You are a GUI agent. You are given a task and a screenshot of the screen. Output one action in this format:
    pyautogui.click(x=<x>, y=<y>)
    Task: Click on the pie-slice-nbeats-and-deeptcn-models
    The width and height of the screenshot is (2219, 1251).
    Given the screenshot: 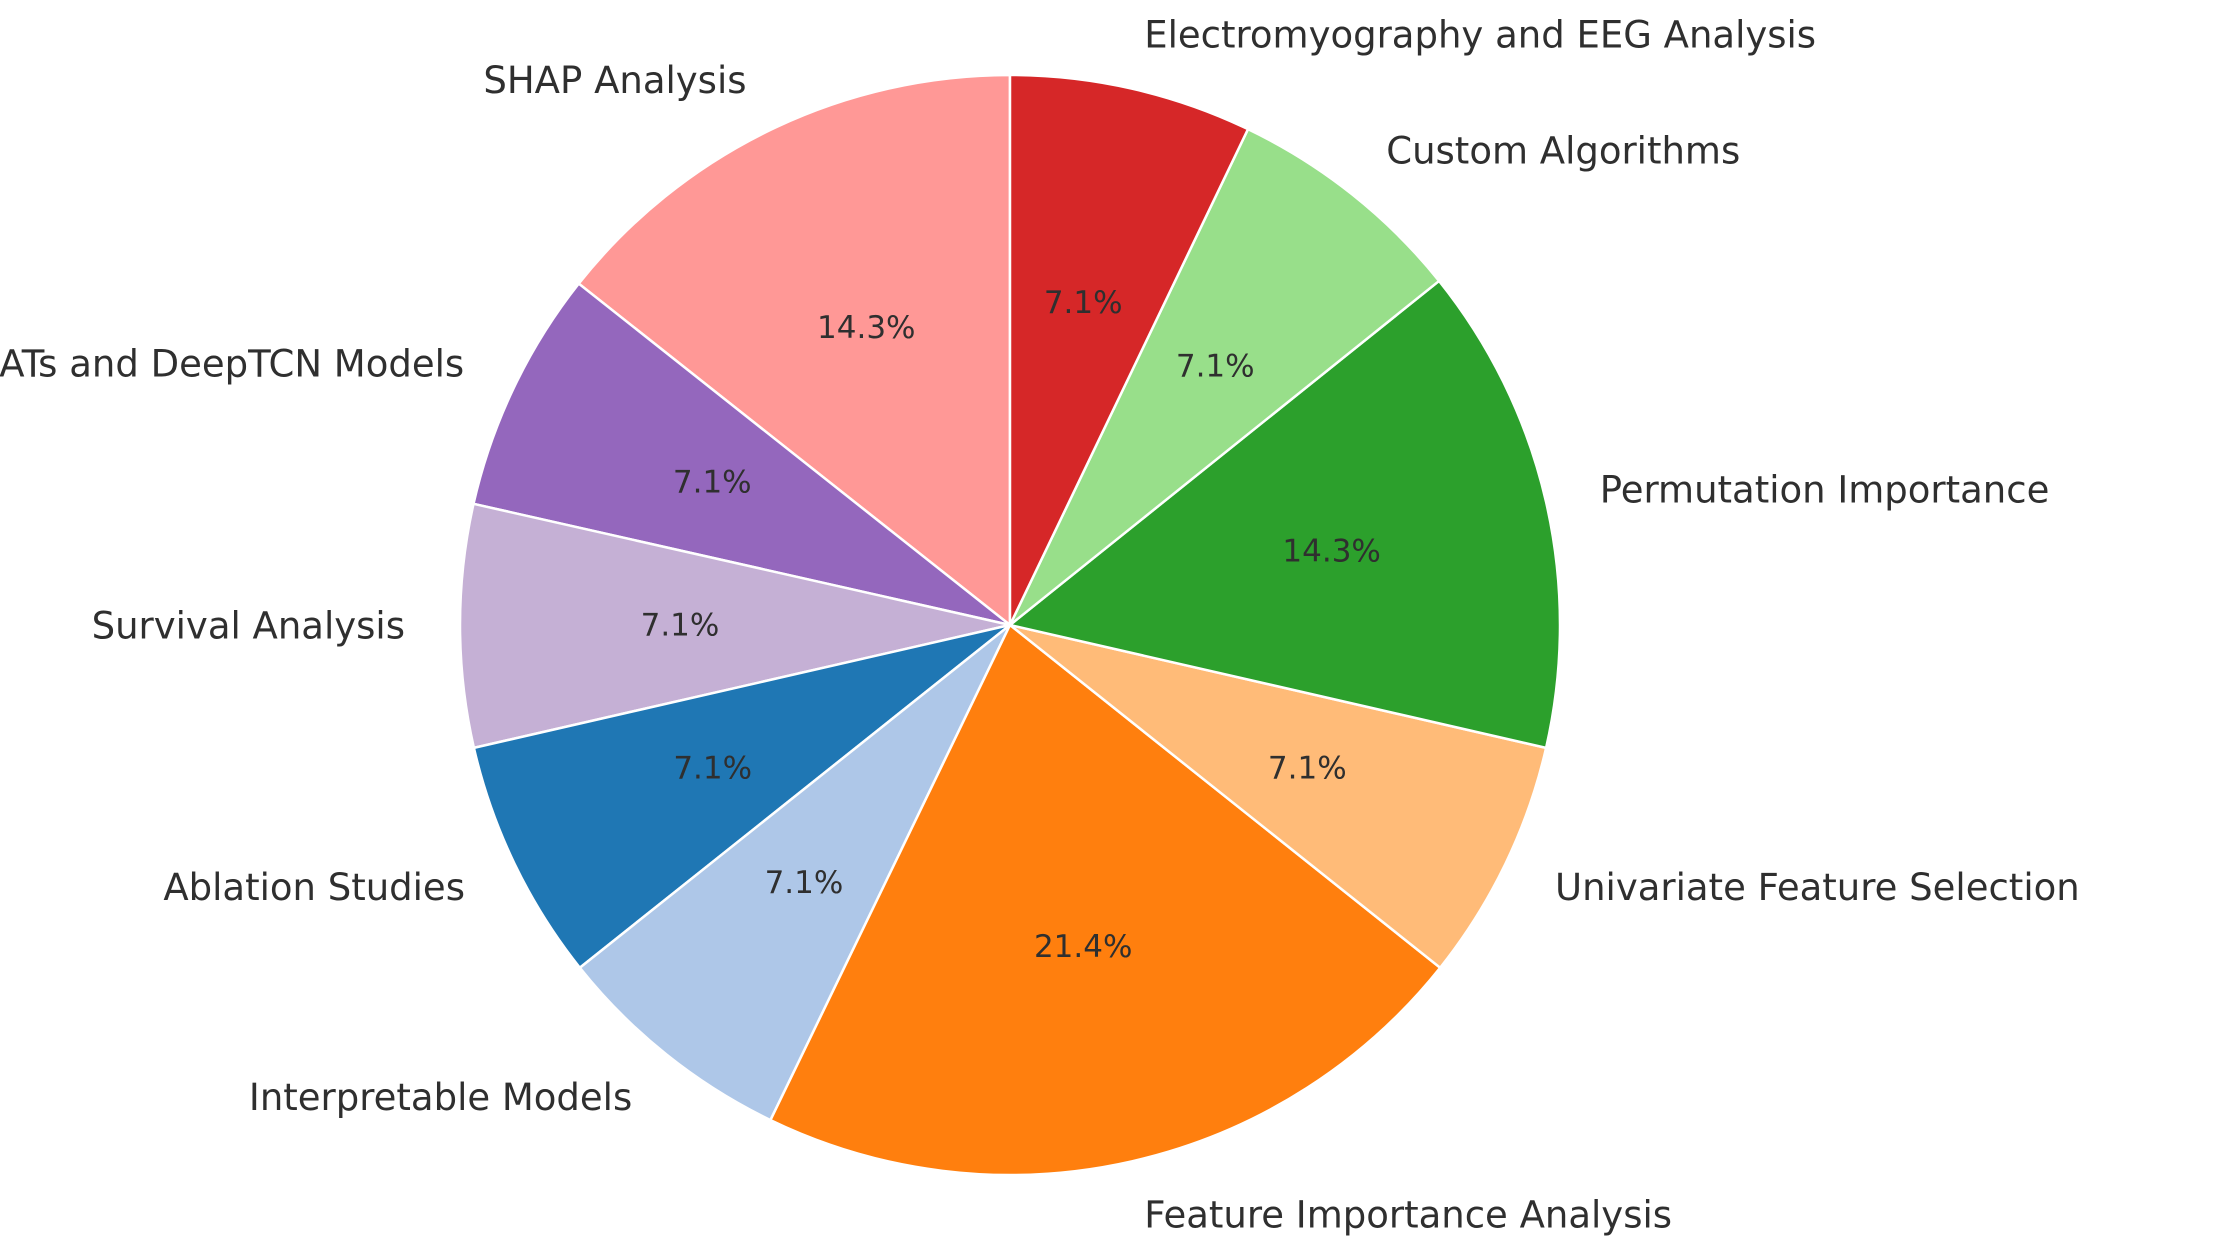 What is the action you would take?
    pyautogui.click(x=741, y=454)
    